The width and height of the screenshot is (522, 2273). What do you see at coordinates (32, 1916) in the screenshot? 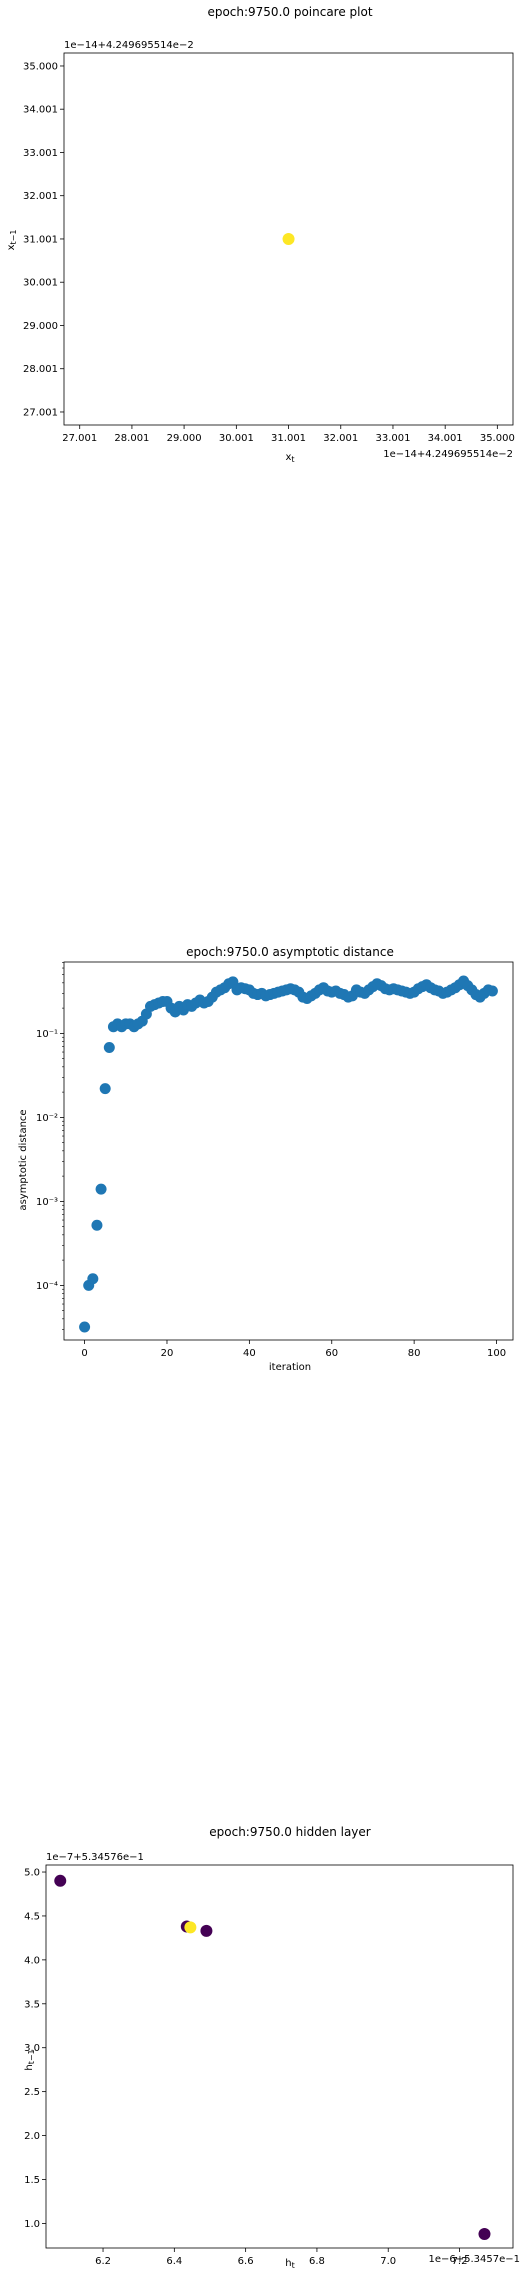
I see `y-tick-label: 4.5` at bounding box center [32, 1916].